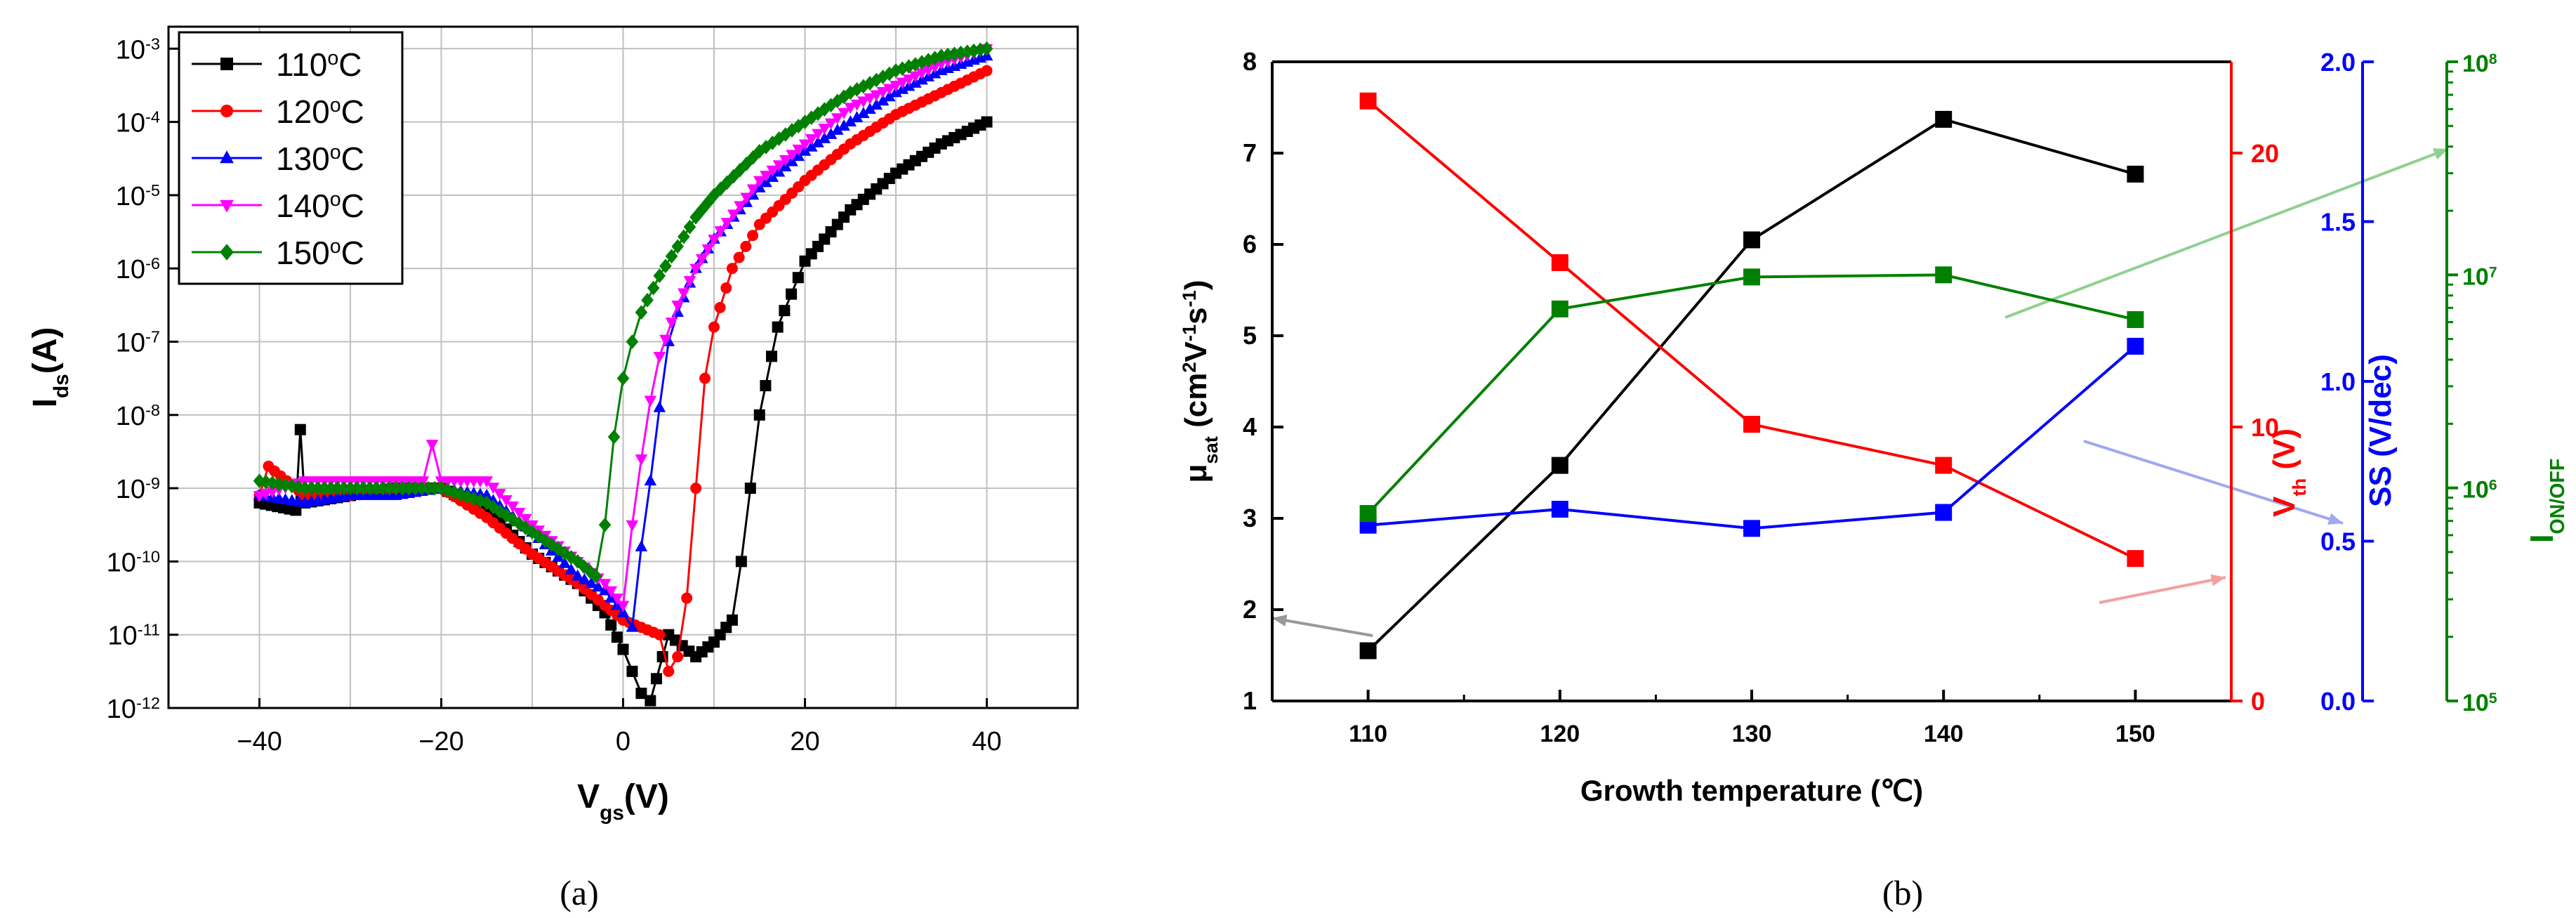 Image resolution: width=2576 pixels, height=918 pixels. What do you see at coordinates (138, 343) in the screenshot?
I see `y-tick-label: 10⁻⁷` at bounding box center [138, 343].